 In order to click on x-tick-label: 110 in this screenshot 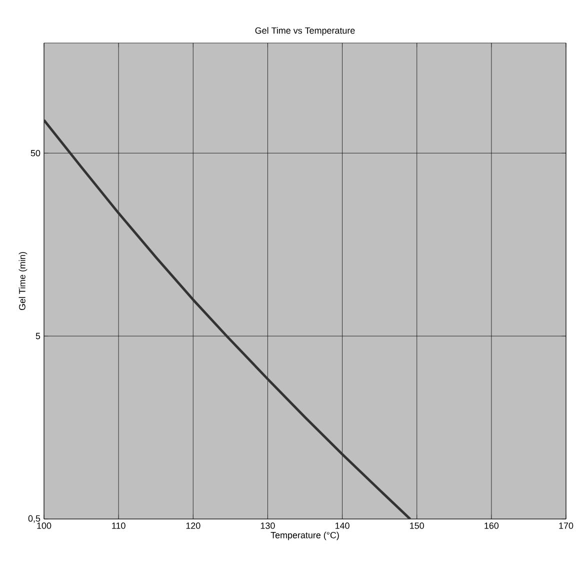, I will do `click(119, 525)`.